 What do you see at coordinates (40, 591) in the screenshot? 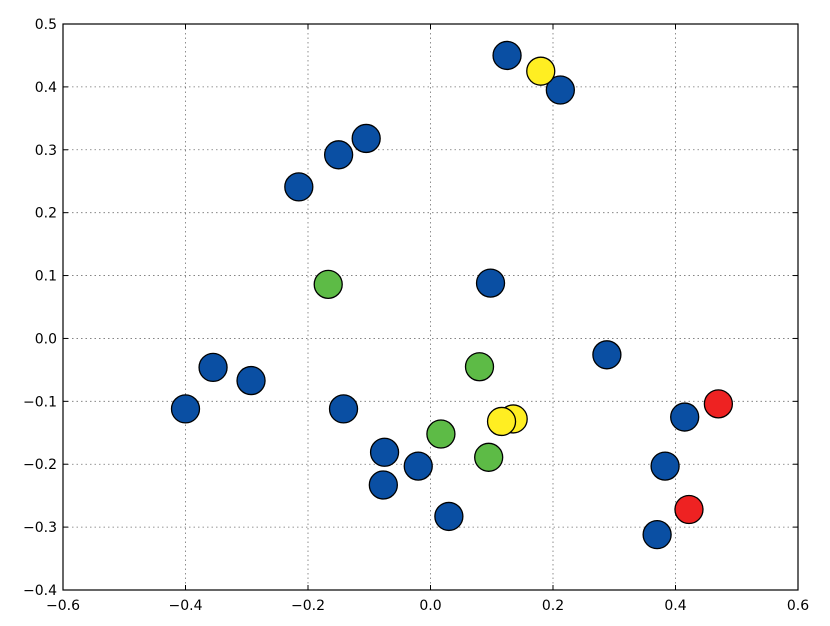
I see `y-tick-label: −0.4` at bounding box center [40, 591].